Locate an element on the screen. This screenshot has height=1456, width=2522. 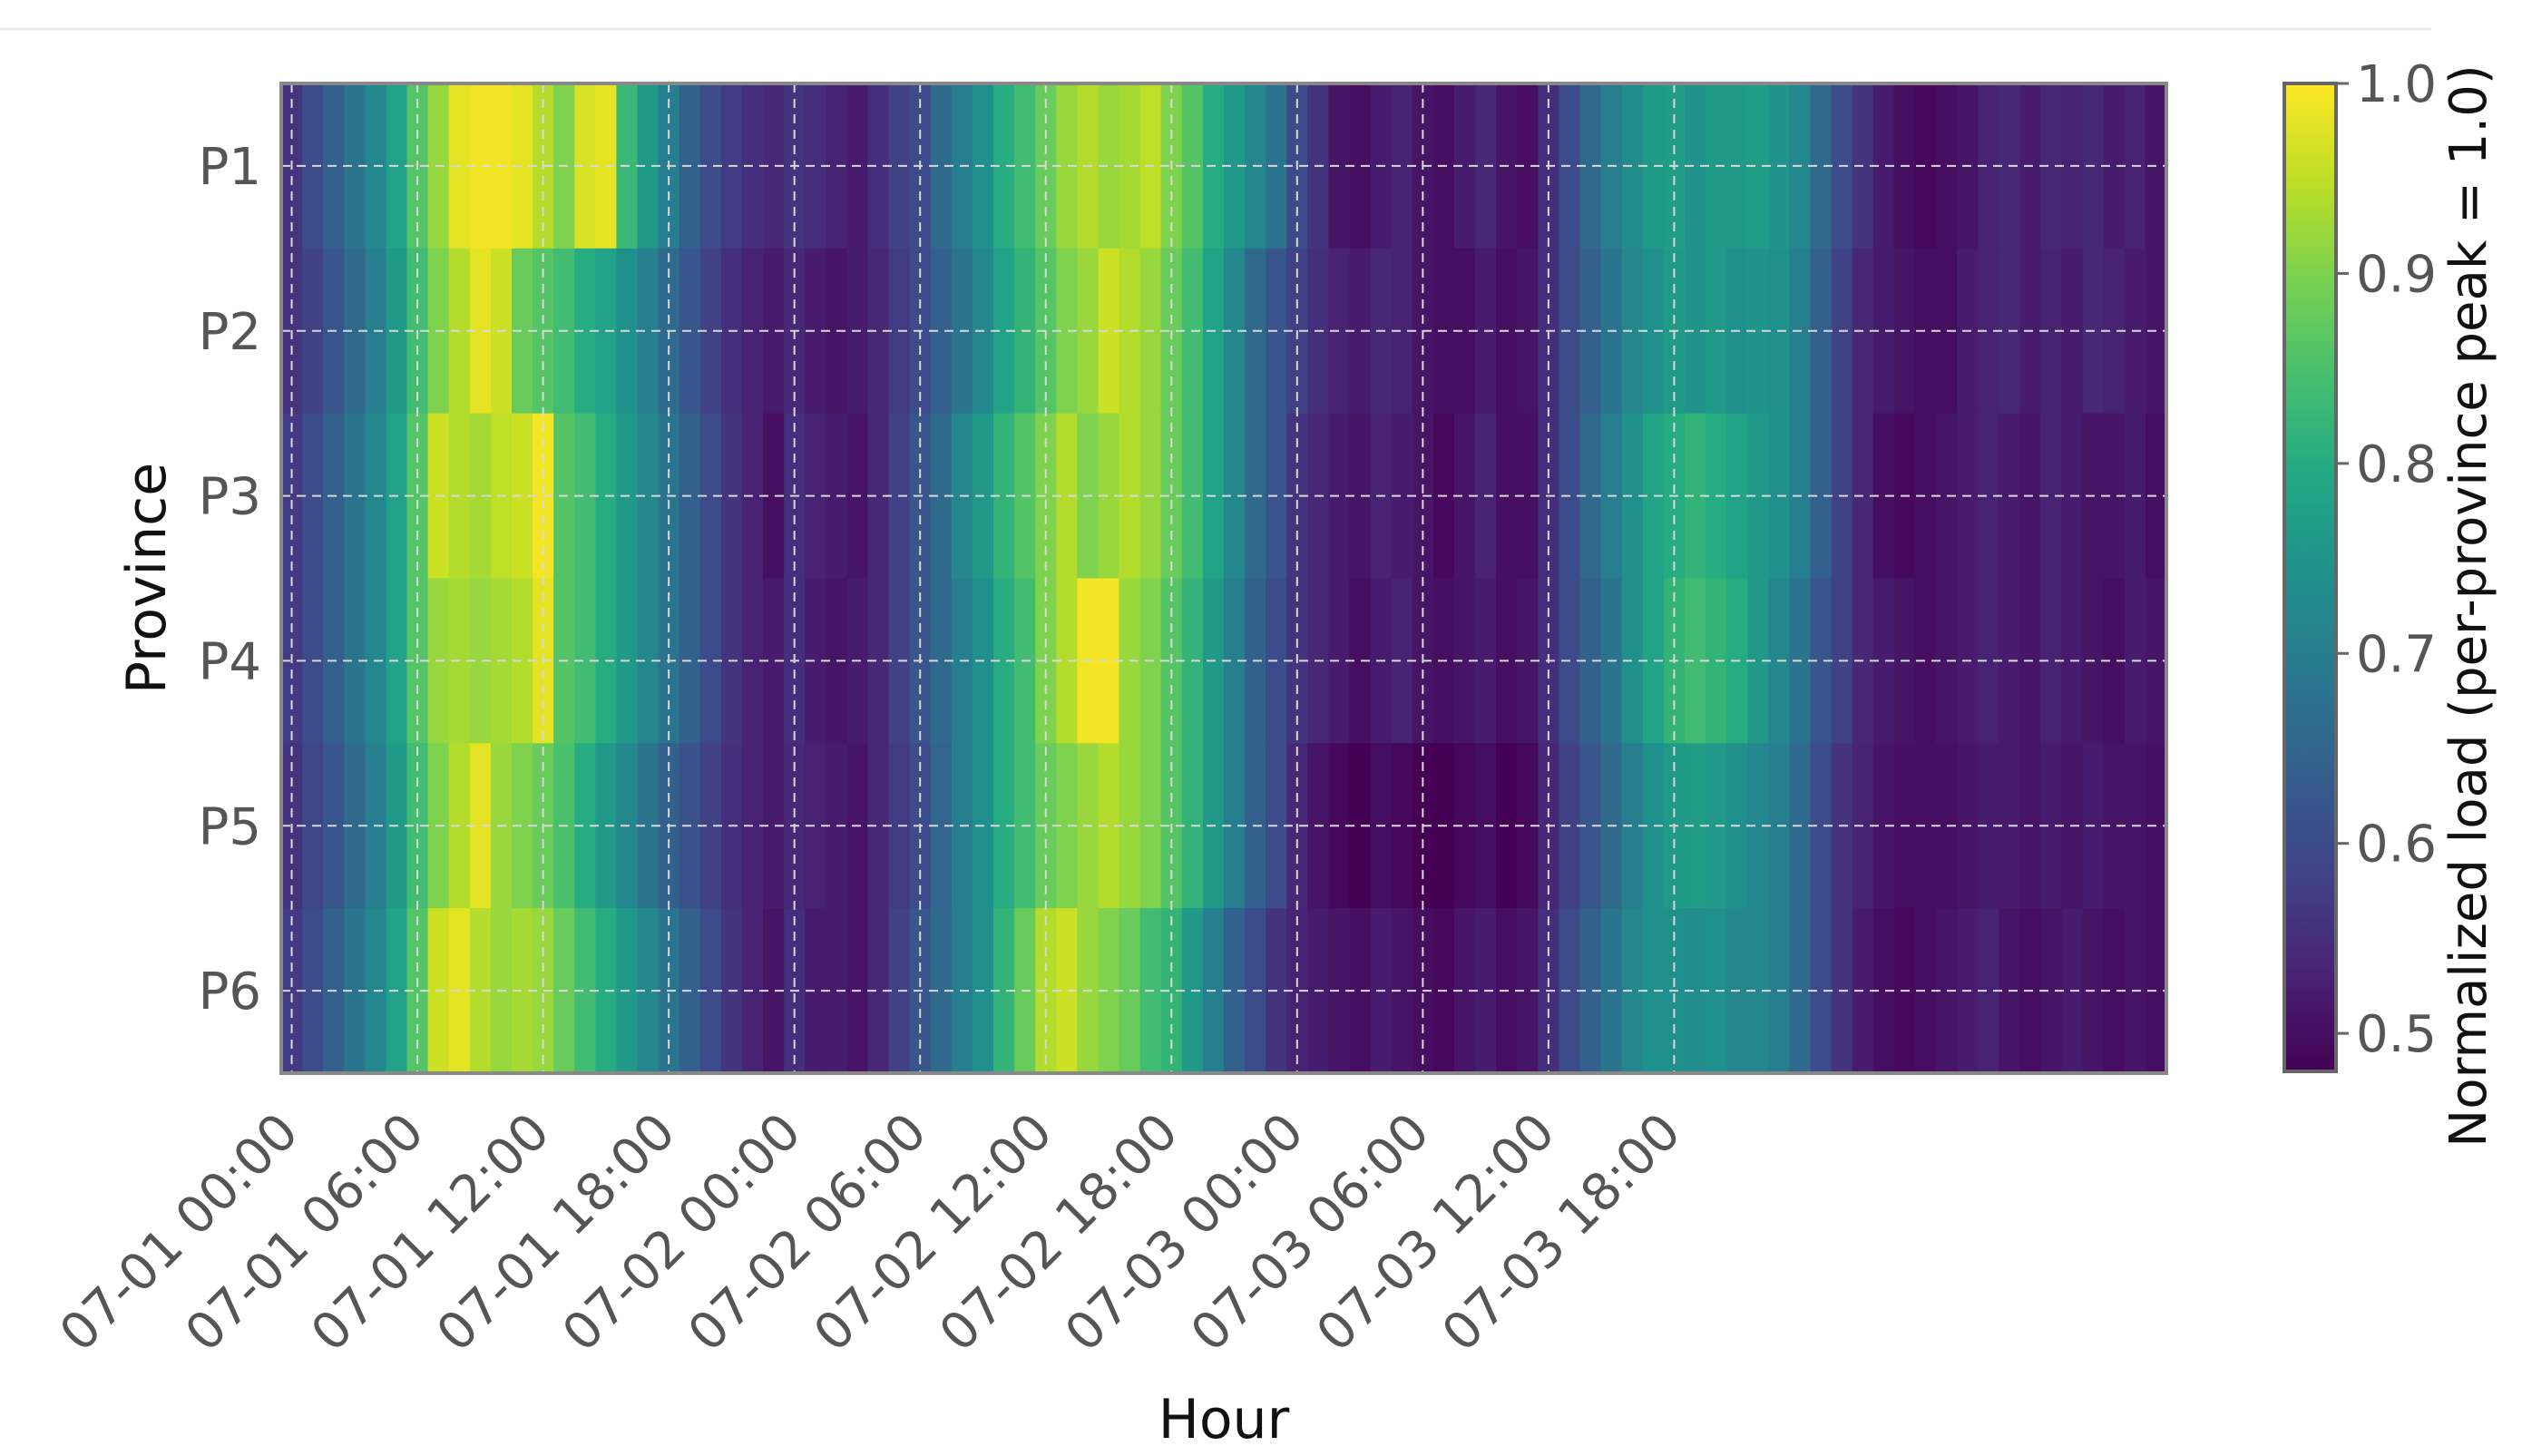
colorbar-tick-label: 0.5 is located at coordinates (2396, 1035).